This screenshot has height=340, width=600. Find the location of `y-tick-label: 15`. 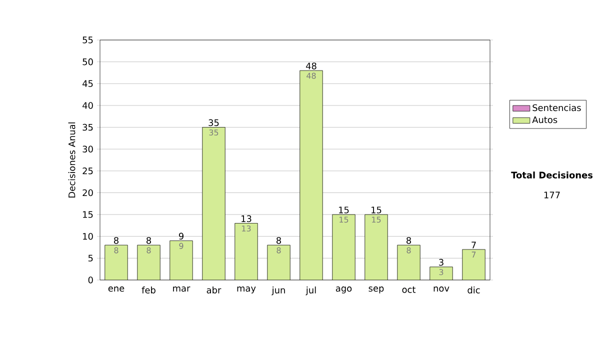

y-tick-label: 15 is located at coordinates (88, 214).